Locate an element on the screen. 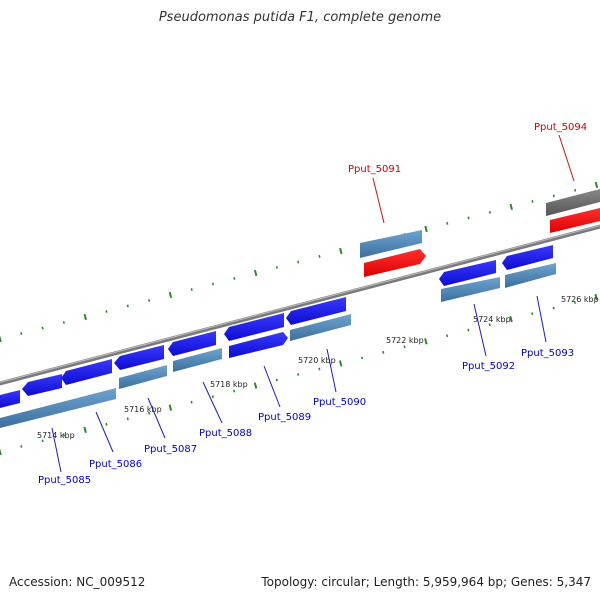 This screenshot has width=600, height=600. gene-label-5085: Pput_5085 is located at coordinates (64, 480).